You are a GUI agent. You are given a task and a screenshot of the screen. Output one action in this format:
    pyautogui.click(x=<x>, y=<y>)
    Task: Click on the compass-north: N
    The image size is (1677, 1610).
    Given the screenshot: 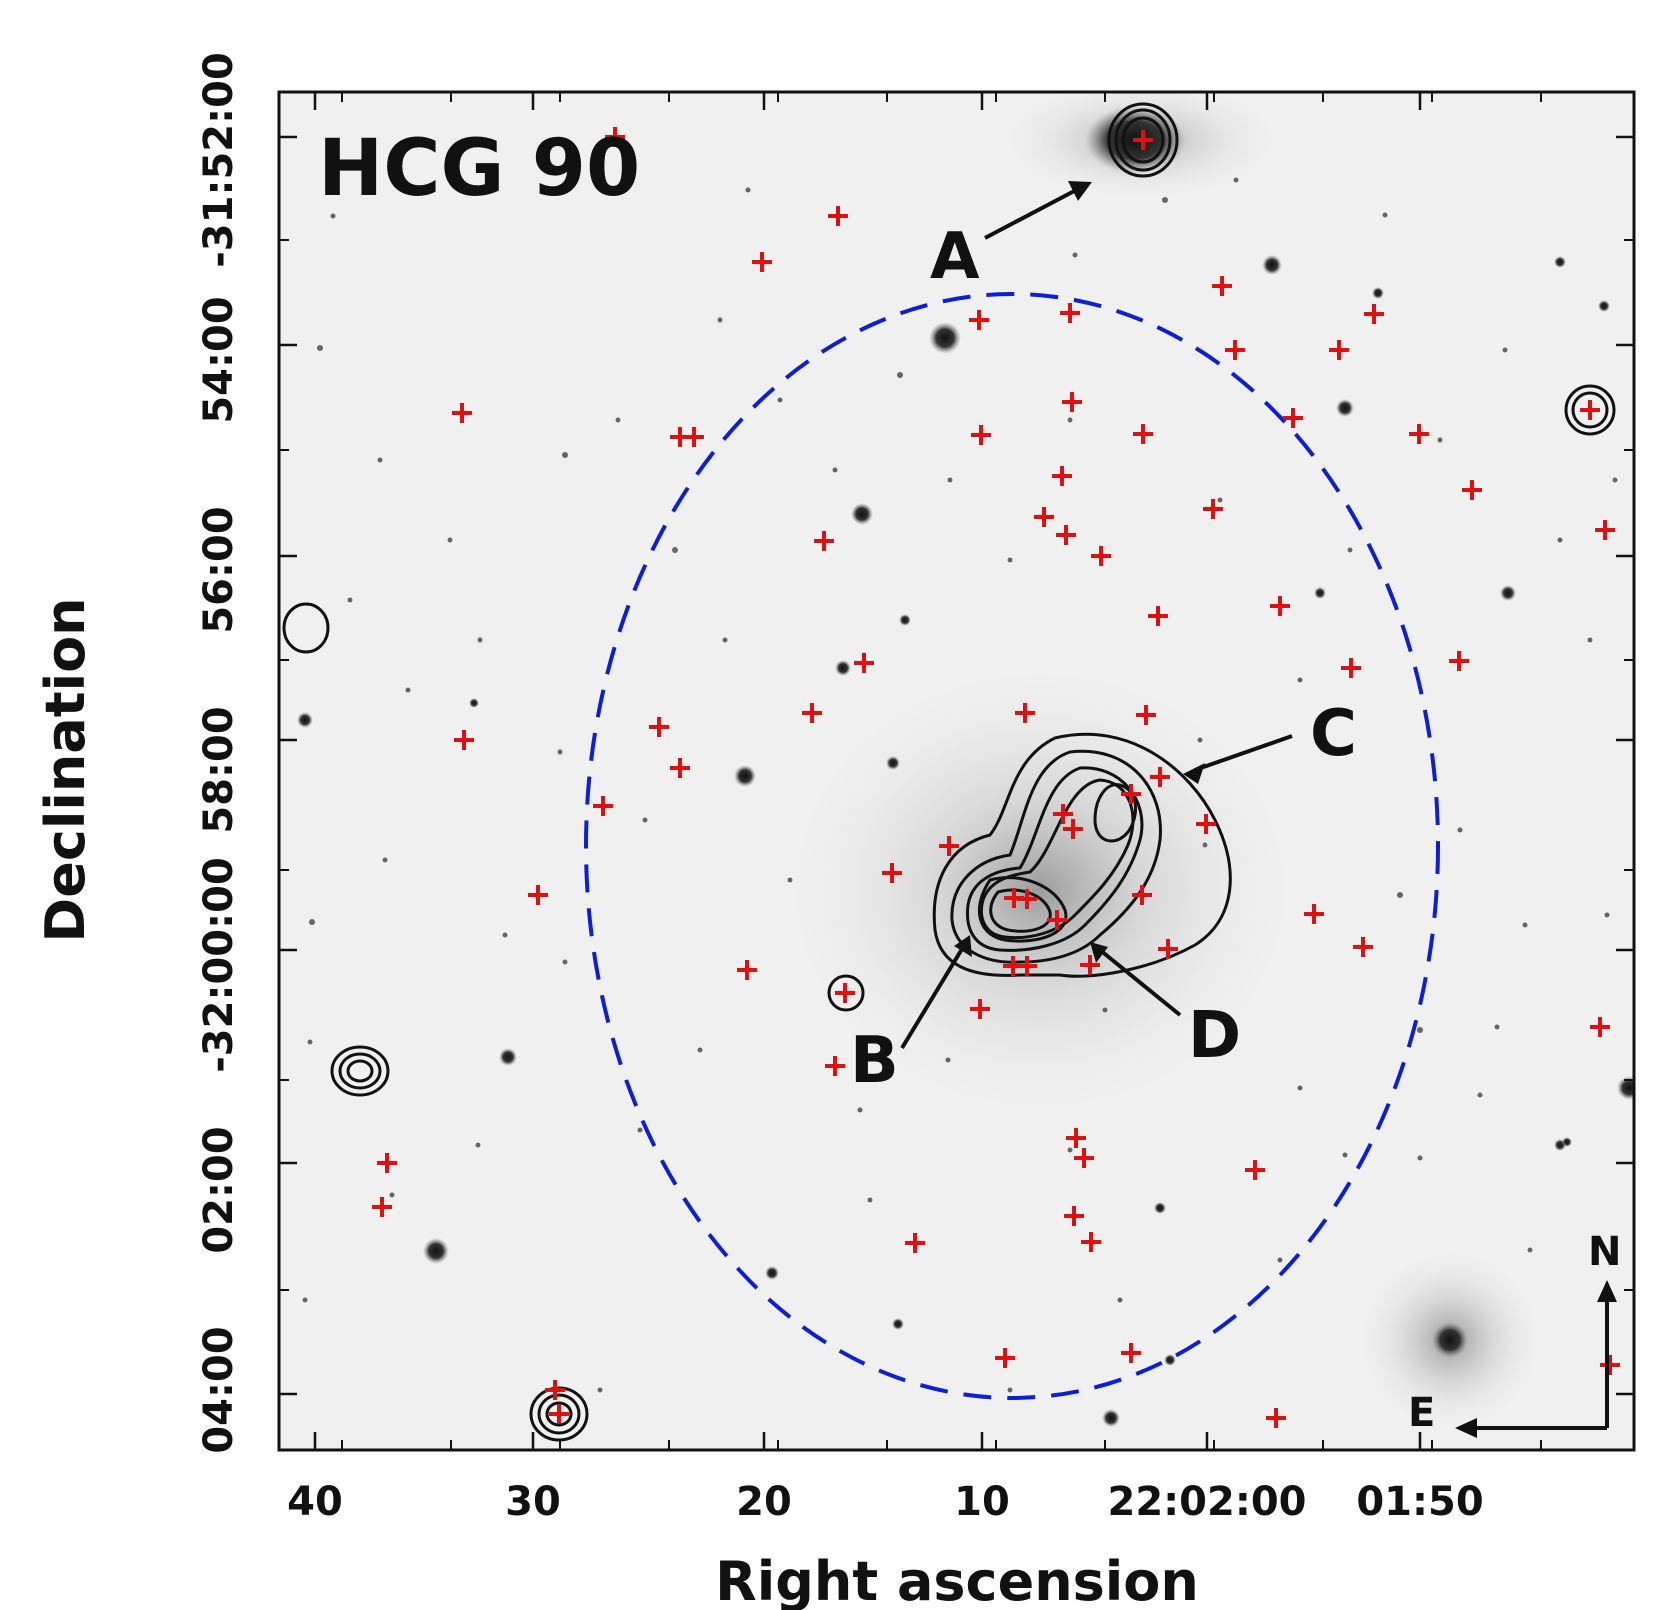 What is the action you would take?
    pyautogui.click(x=1604, y=1252)
    